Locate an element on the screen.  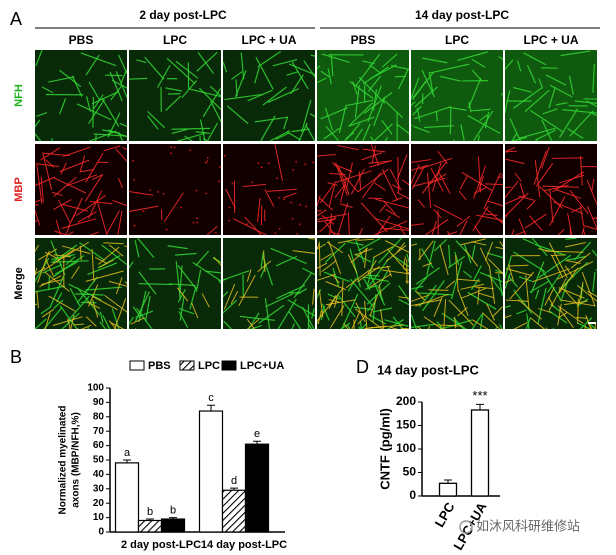
y-tick-label: 200 is located at coordinates (406, 401).